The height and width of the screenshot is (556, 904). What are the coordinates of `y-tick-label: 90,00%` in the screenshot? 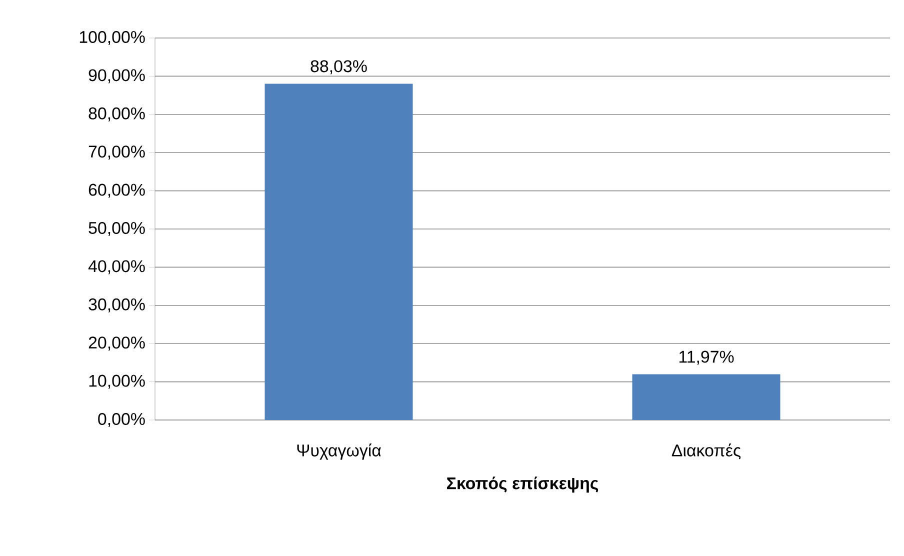 It's located at (116, 76).